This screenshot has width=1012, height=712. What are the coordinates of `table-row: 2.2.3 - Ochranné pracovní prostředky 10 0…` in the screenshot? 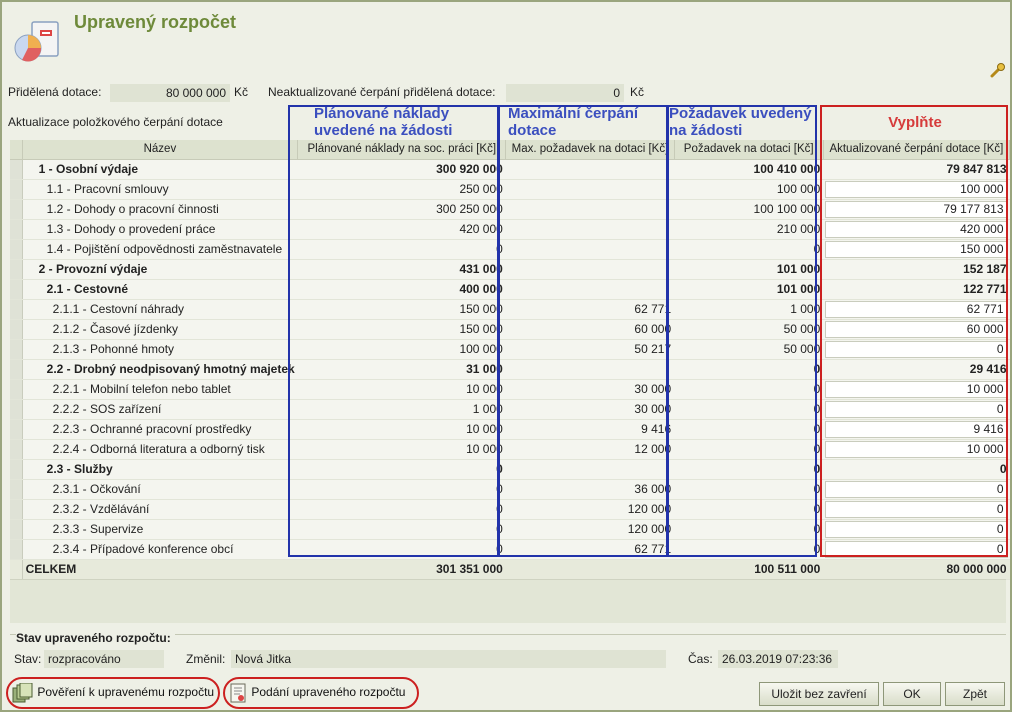 It's located at (510, 429).